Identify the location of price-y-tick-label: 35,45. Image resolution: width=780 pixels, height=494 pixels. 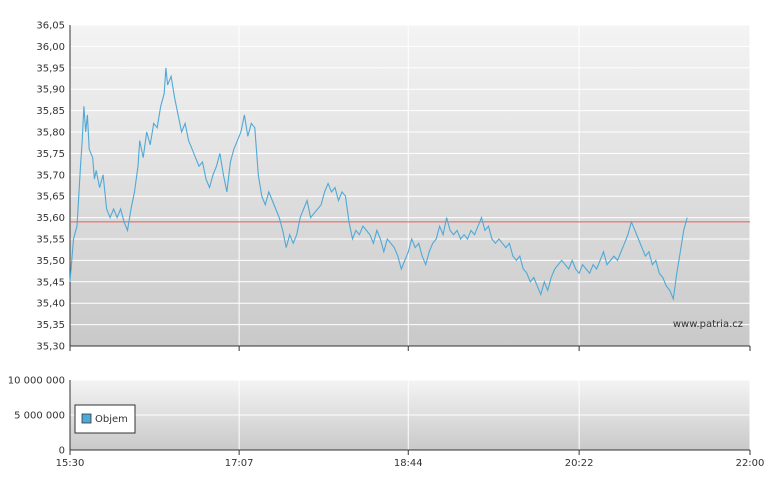
(50, 282).